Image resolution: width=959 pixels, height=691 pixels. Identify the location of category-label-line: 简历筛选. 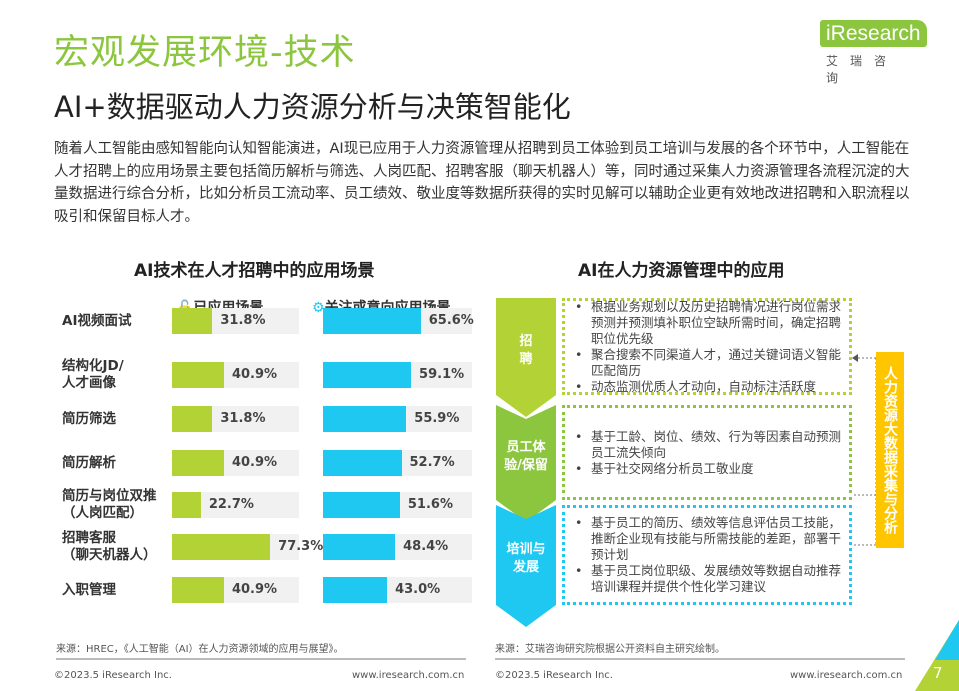
(89, 418).